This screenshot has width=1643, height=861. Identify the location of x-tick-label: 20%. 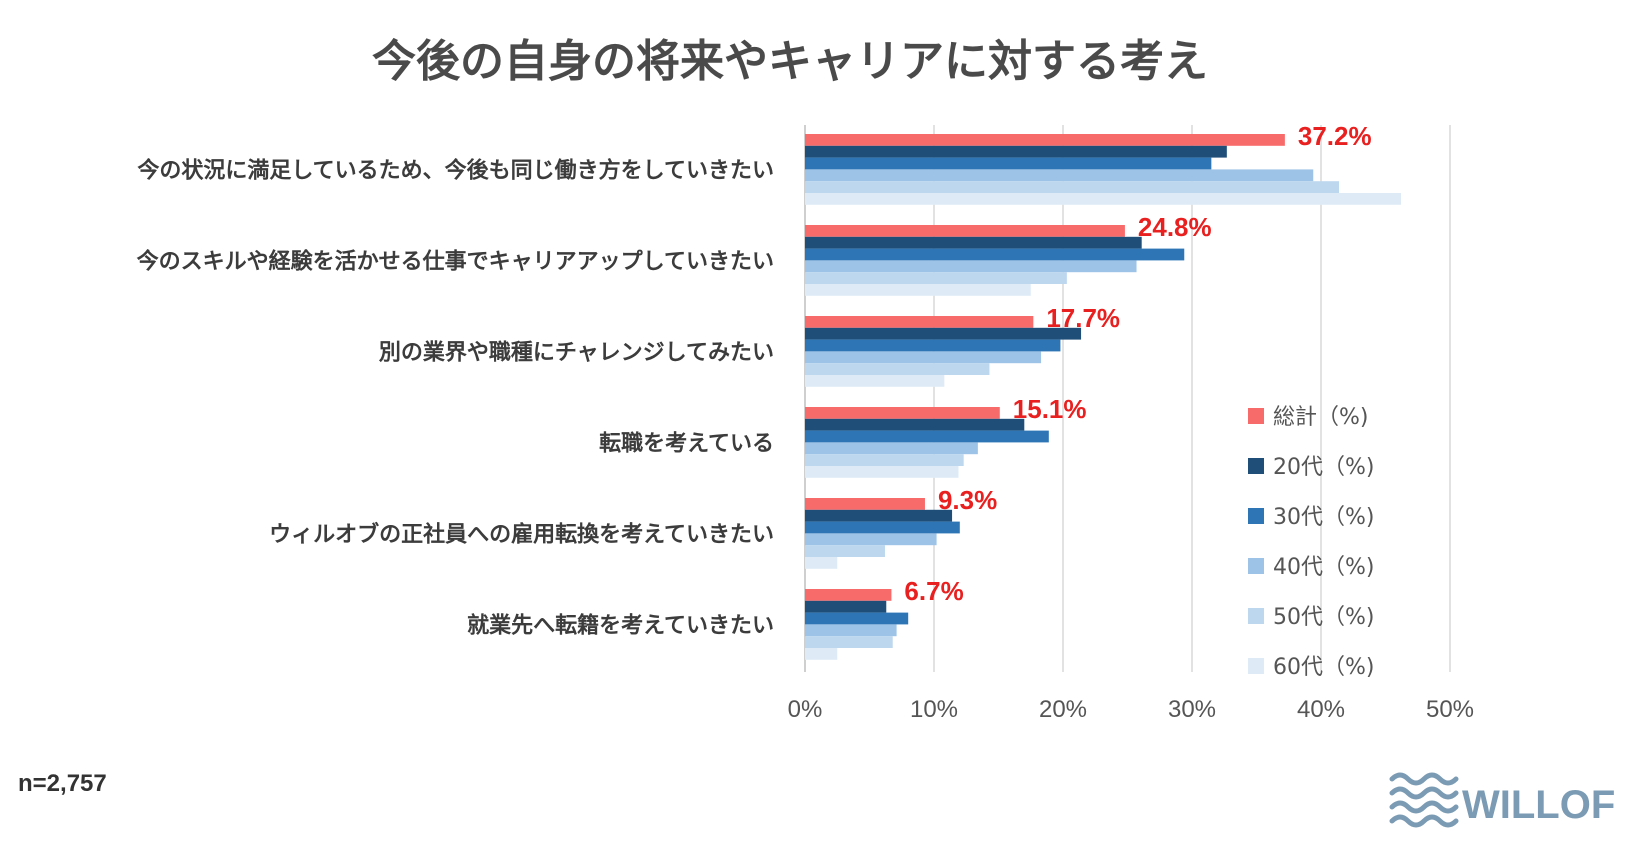
(1063, 709).